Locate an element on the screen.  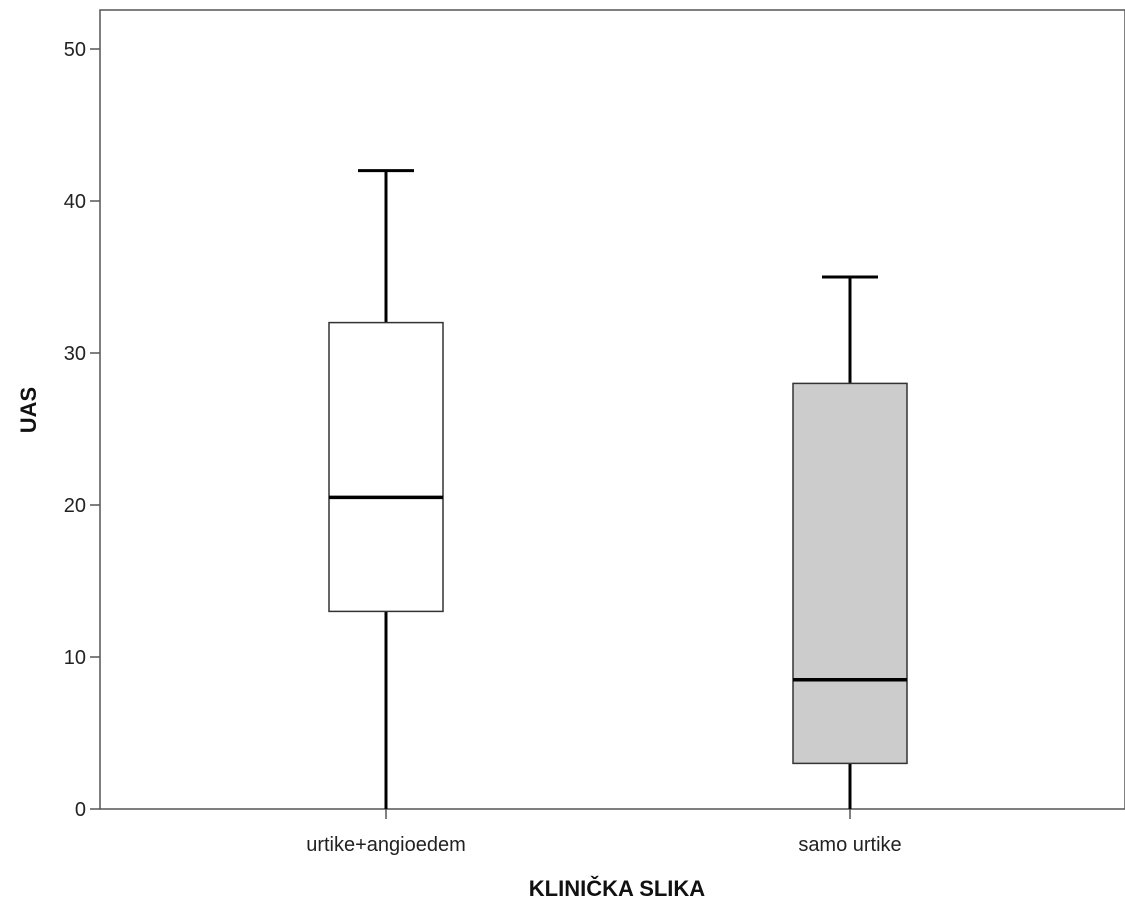
y-axis-title: UAS is located at coordinates (28, 410).